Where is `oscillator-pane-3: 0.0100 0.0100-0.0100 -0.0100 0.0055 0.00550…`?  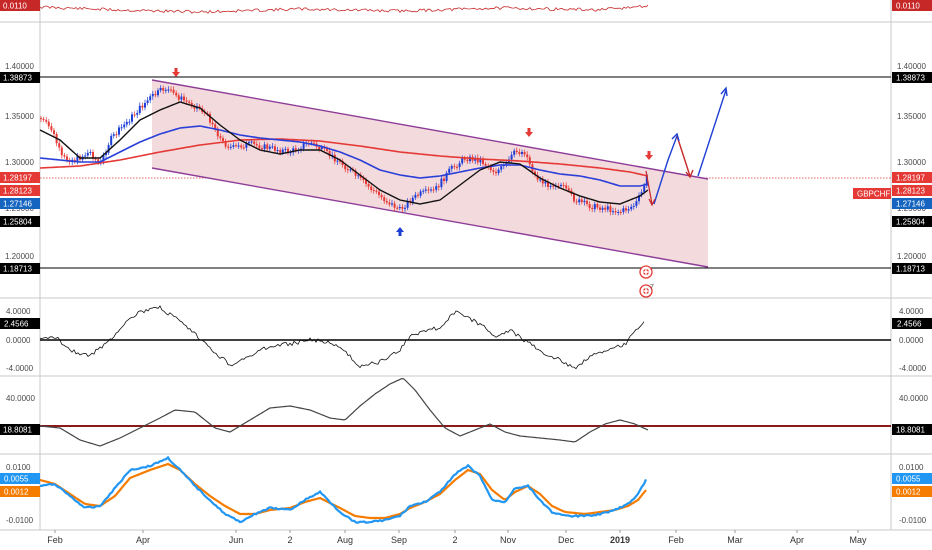 oscillator-pane-3: 0.0100 0.0100-0.0100 -0.0100 0.0055 0.00550… is located at coordinates (466, 490).